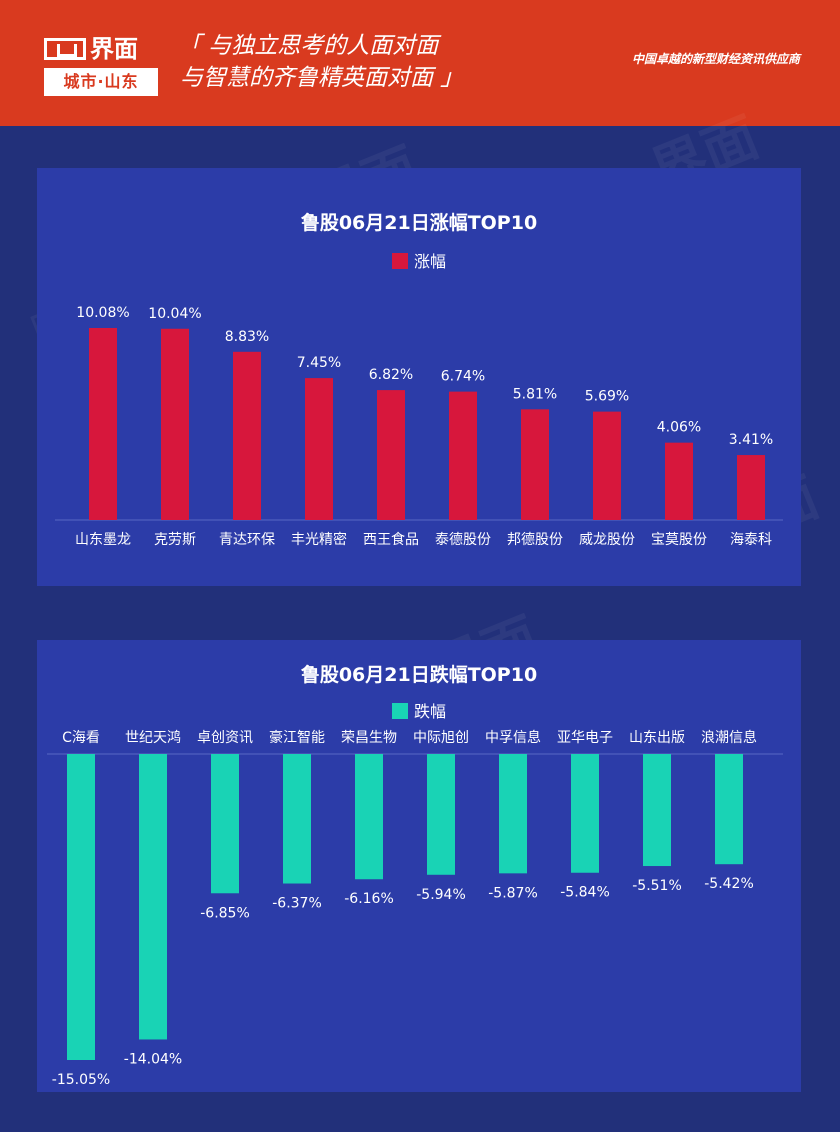 This screenshot has width=840, height=1132. I want to click on gainer-value-label: 4.06%, so click(679, 428).